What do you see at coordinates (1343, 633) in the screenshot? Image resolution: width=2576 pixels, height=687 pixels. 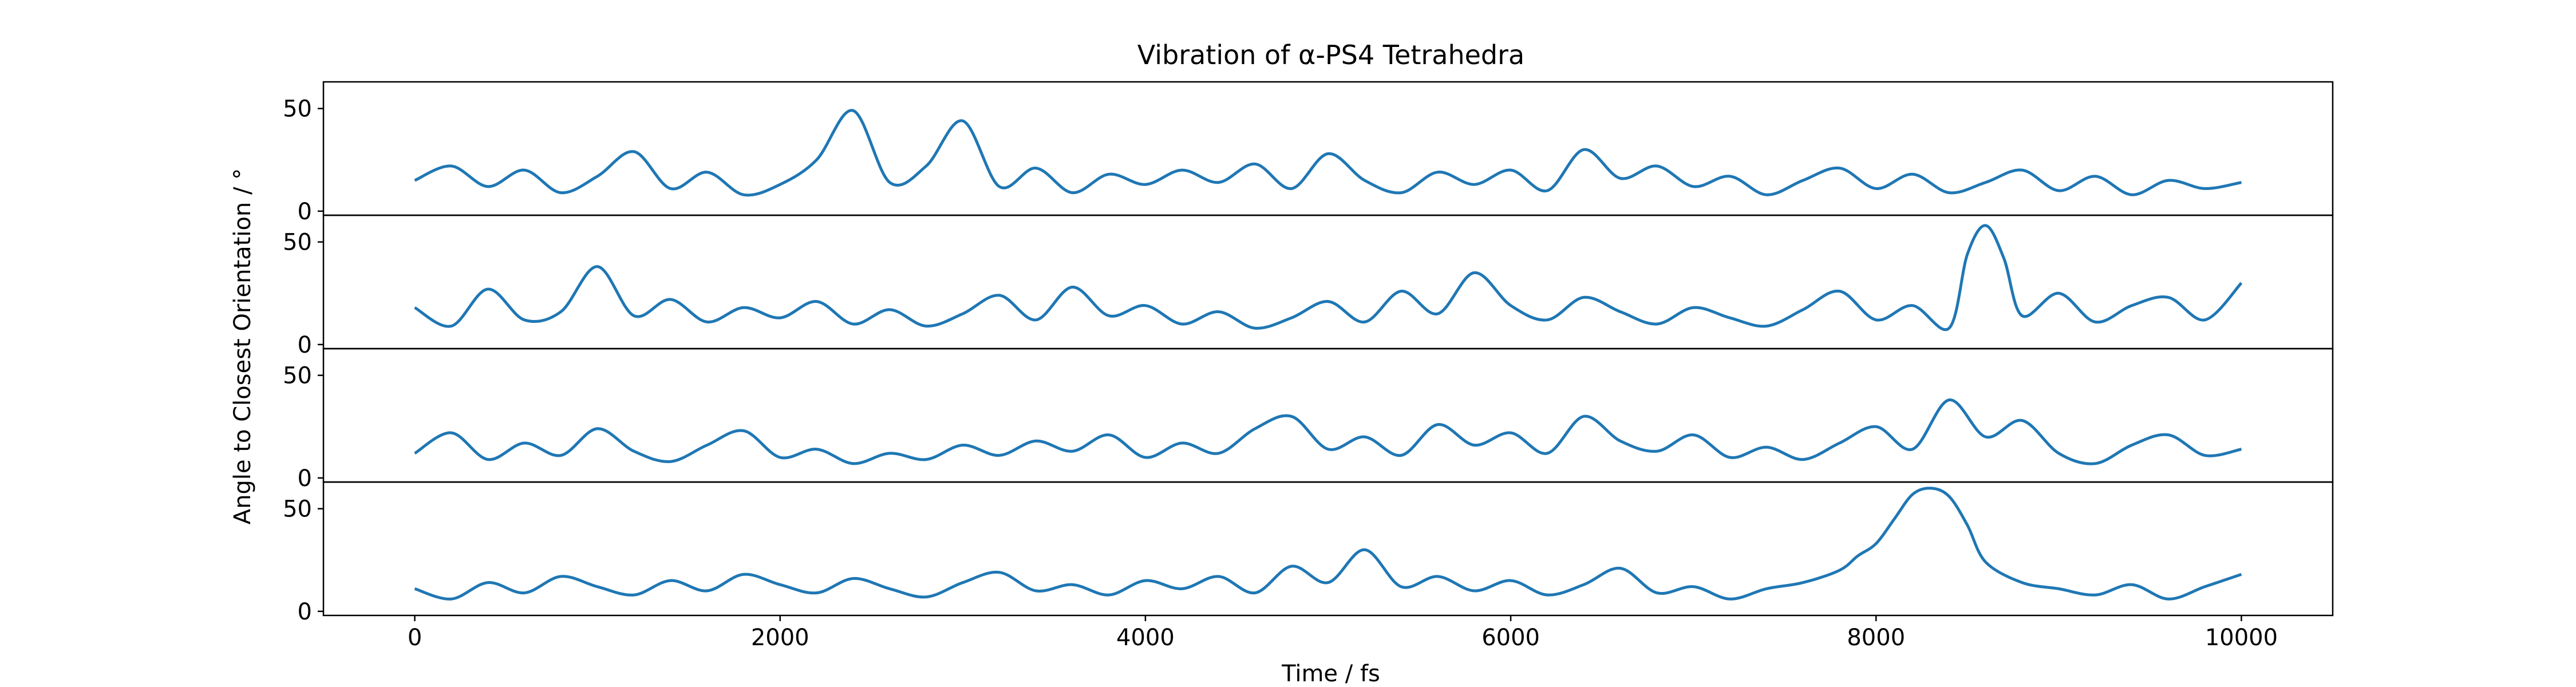 I see `x-axis: 0 2000 4000 6000 8000 10000` at bounding box center [1343, 633].